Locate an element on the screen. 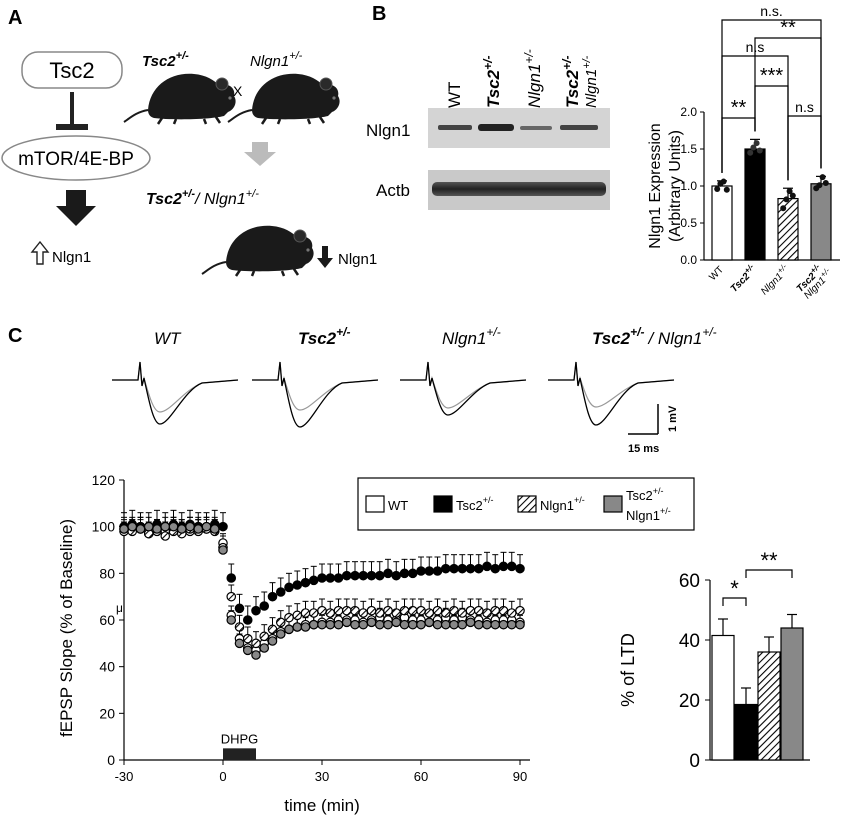  nlgn1-genotype: Nlgn1+/- is located at coordinates (276, 60).